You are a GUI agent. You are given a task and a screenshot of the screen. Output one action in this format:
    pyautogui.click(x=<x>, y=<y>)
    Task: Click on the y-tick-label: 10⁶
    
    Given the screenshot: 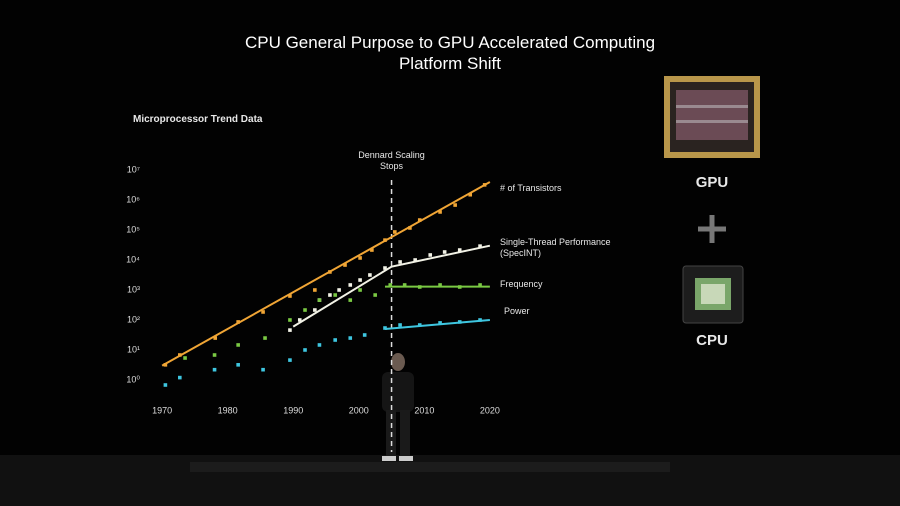 What is the action you would take?
    pyautogui.click(x=133, y=199)
    